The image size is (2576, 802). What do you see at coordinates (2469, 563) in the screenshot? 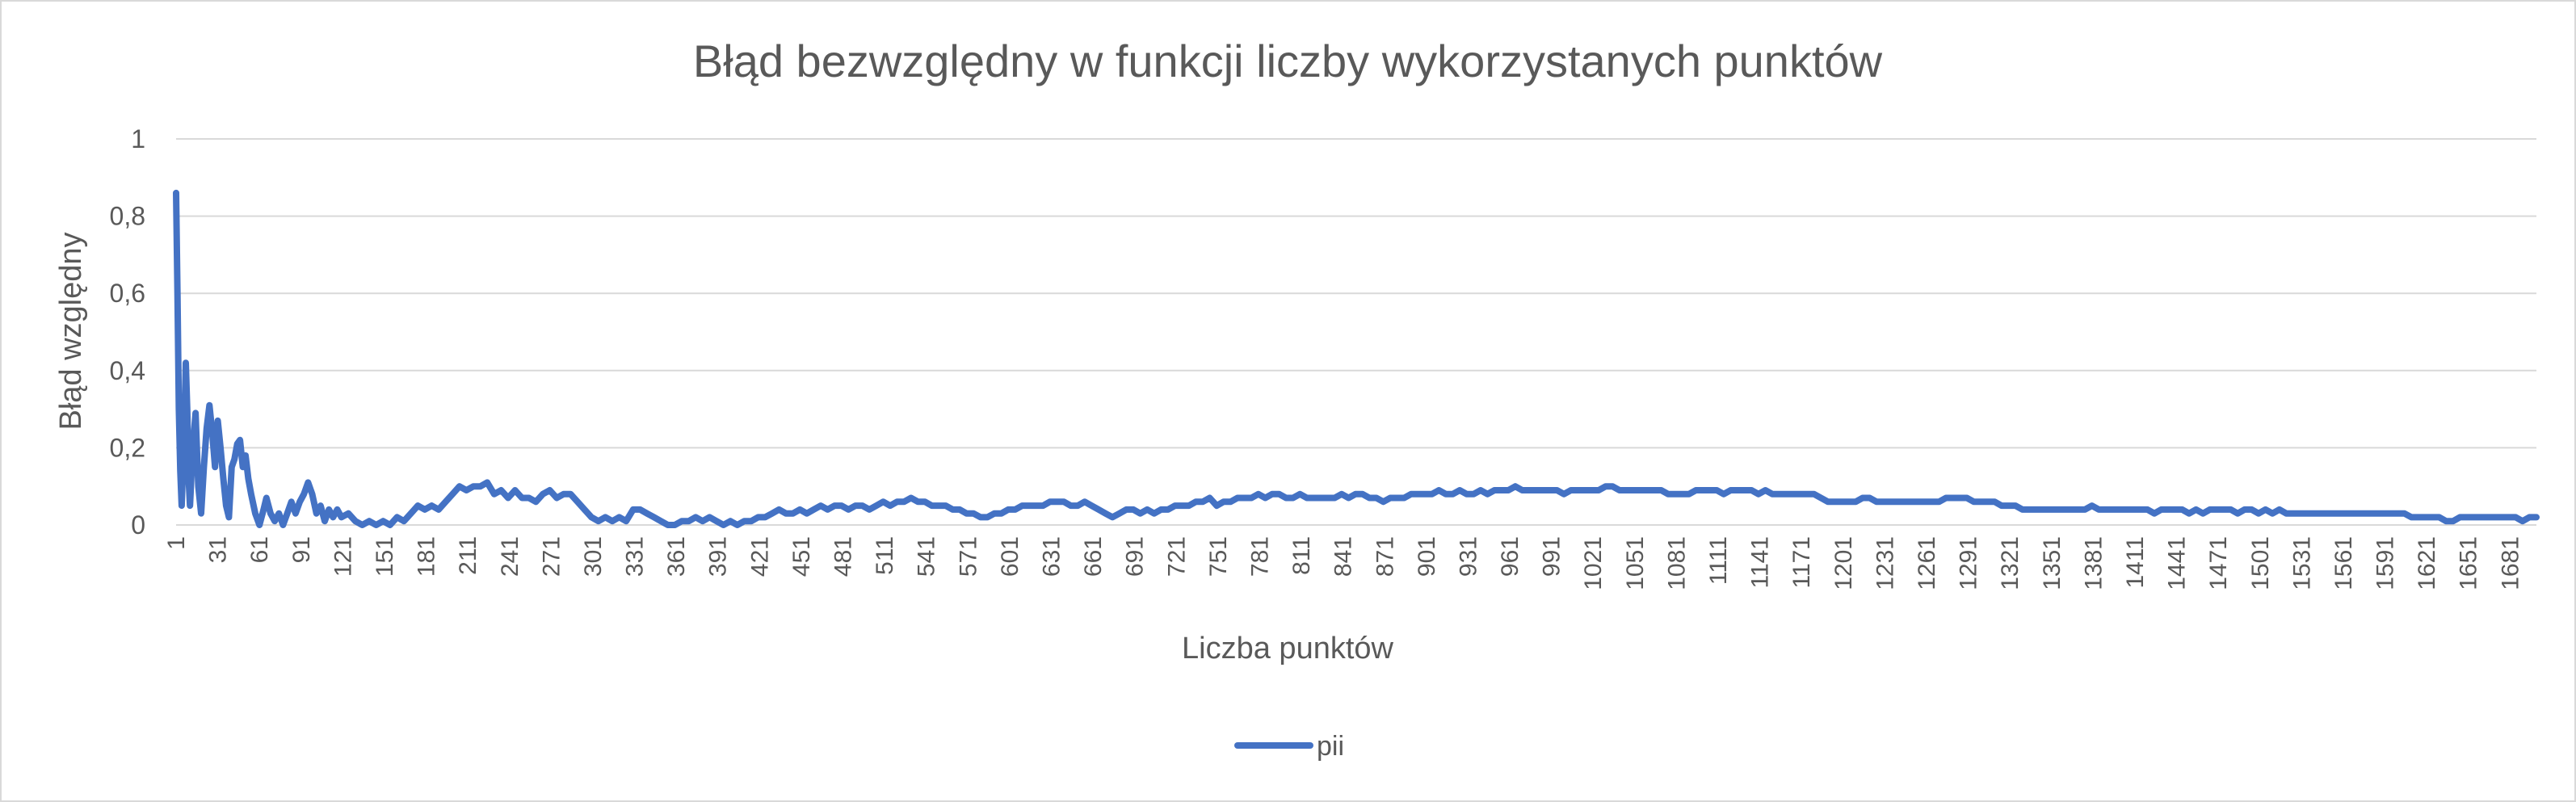
I see `x-tick-label: 1651` at bounding box center [2469, 563].